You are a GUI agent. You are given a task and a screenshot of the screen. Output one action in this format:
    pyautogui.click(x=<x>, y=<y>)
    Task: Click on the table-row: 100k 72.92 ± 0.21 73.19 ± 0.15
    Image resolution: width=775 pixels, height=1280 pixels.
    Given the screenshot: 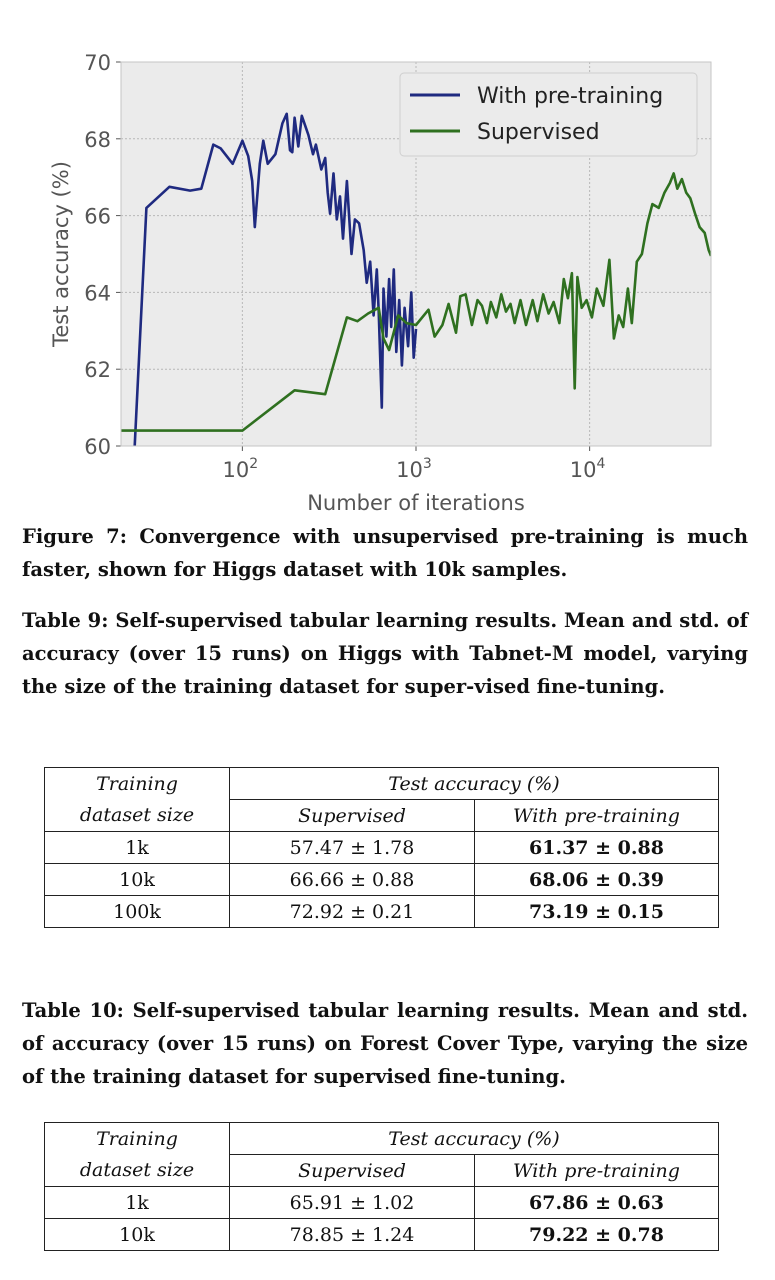 What is the action you would take?
    pyautogui.click(x=381, y=911)
    